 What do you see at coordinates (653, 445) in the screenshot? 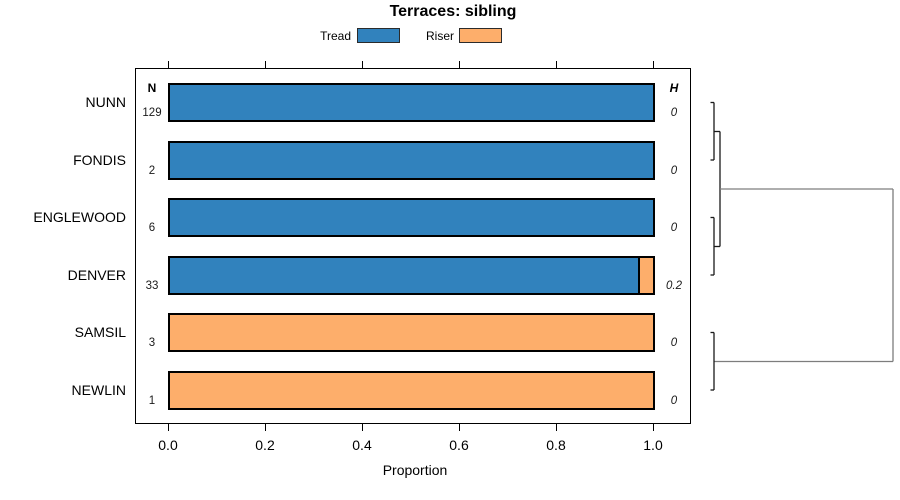
I see `x-tick-label: 1.0` at bounding box center [653, 445].